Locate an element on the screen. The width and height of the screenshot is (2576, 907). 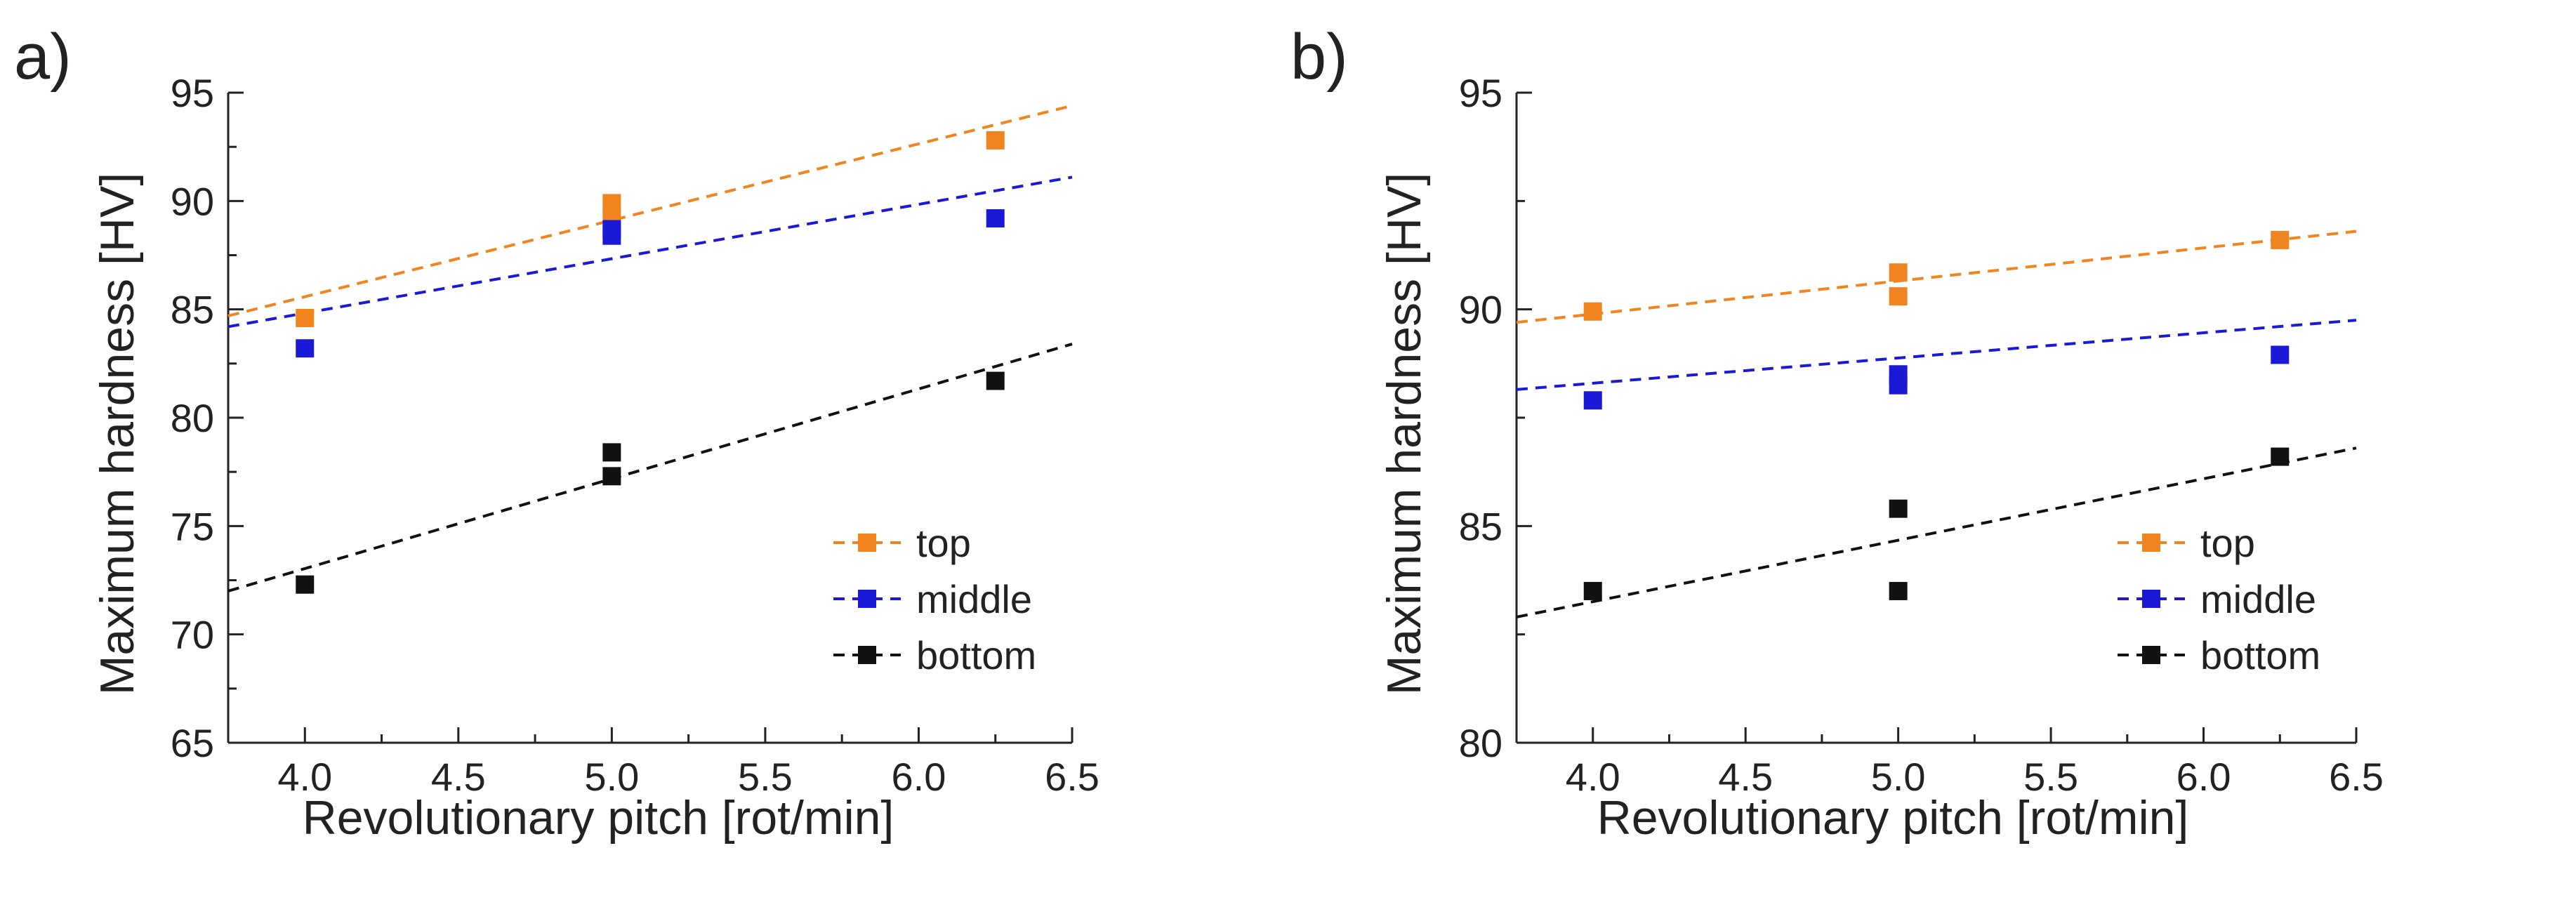
y-tick-label-a: 90 is located at coordinates (192, 201).